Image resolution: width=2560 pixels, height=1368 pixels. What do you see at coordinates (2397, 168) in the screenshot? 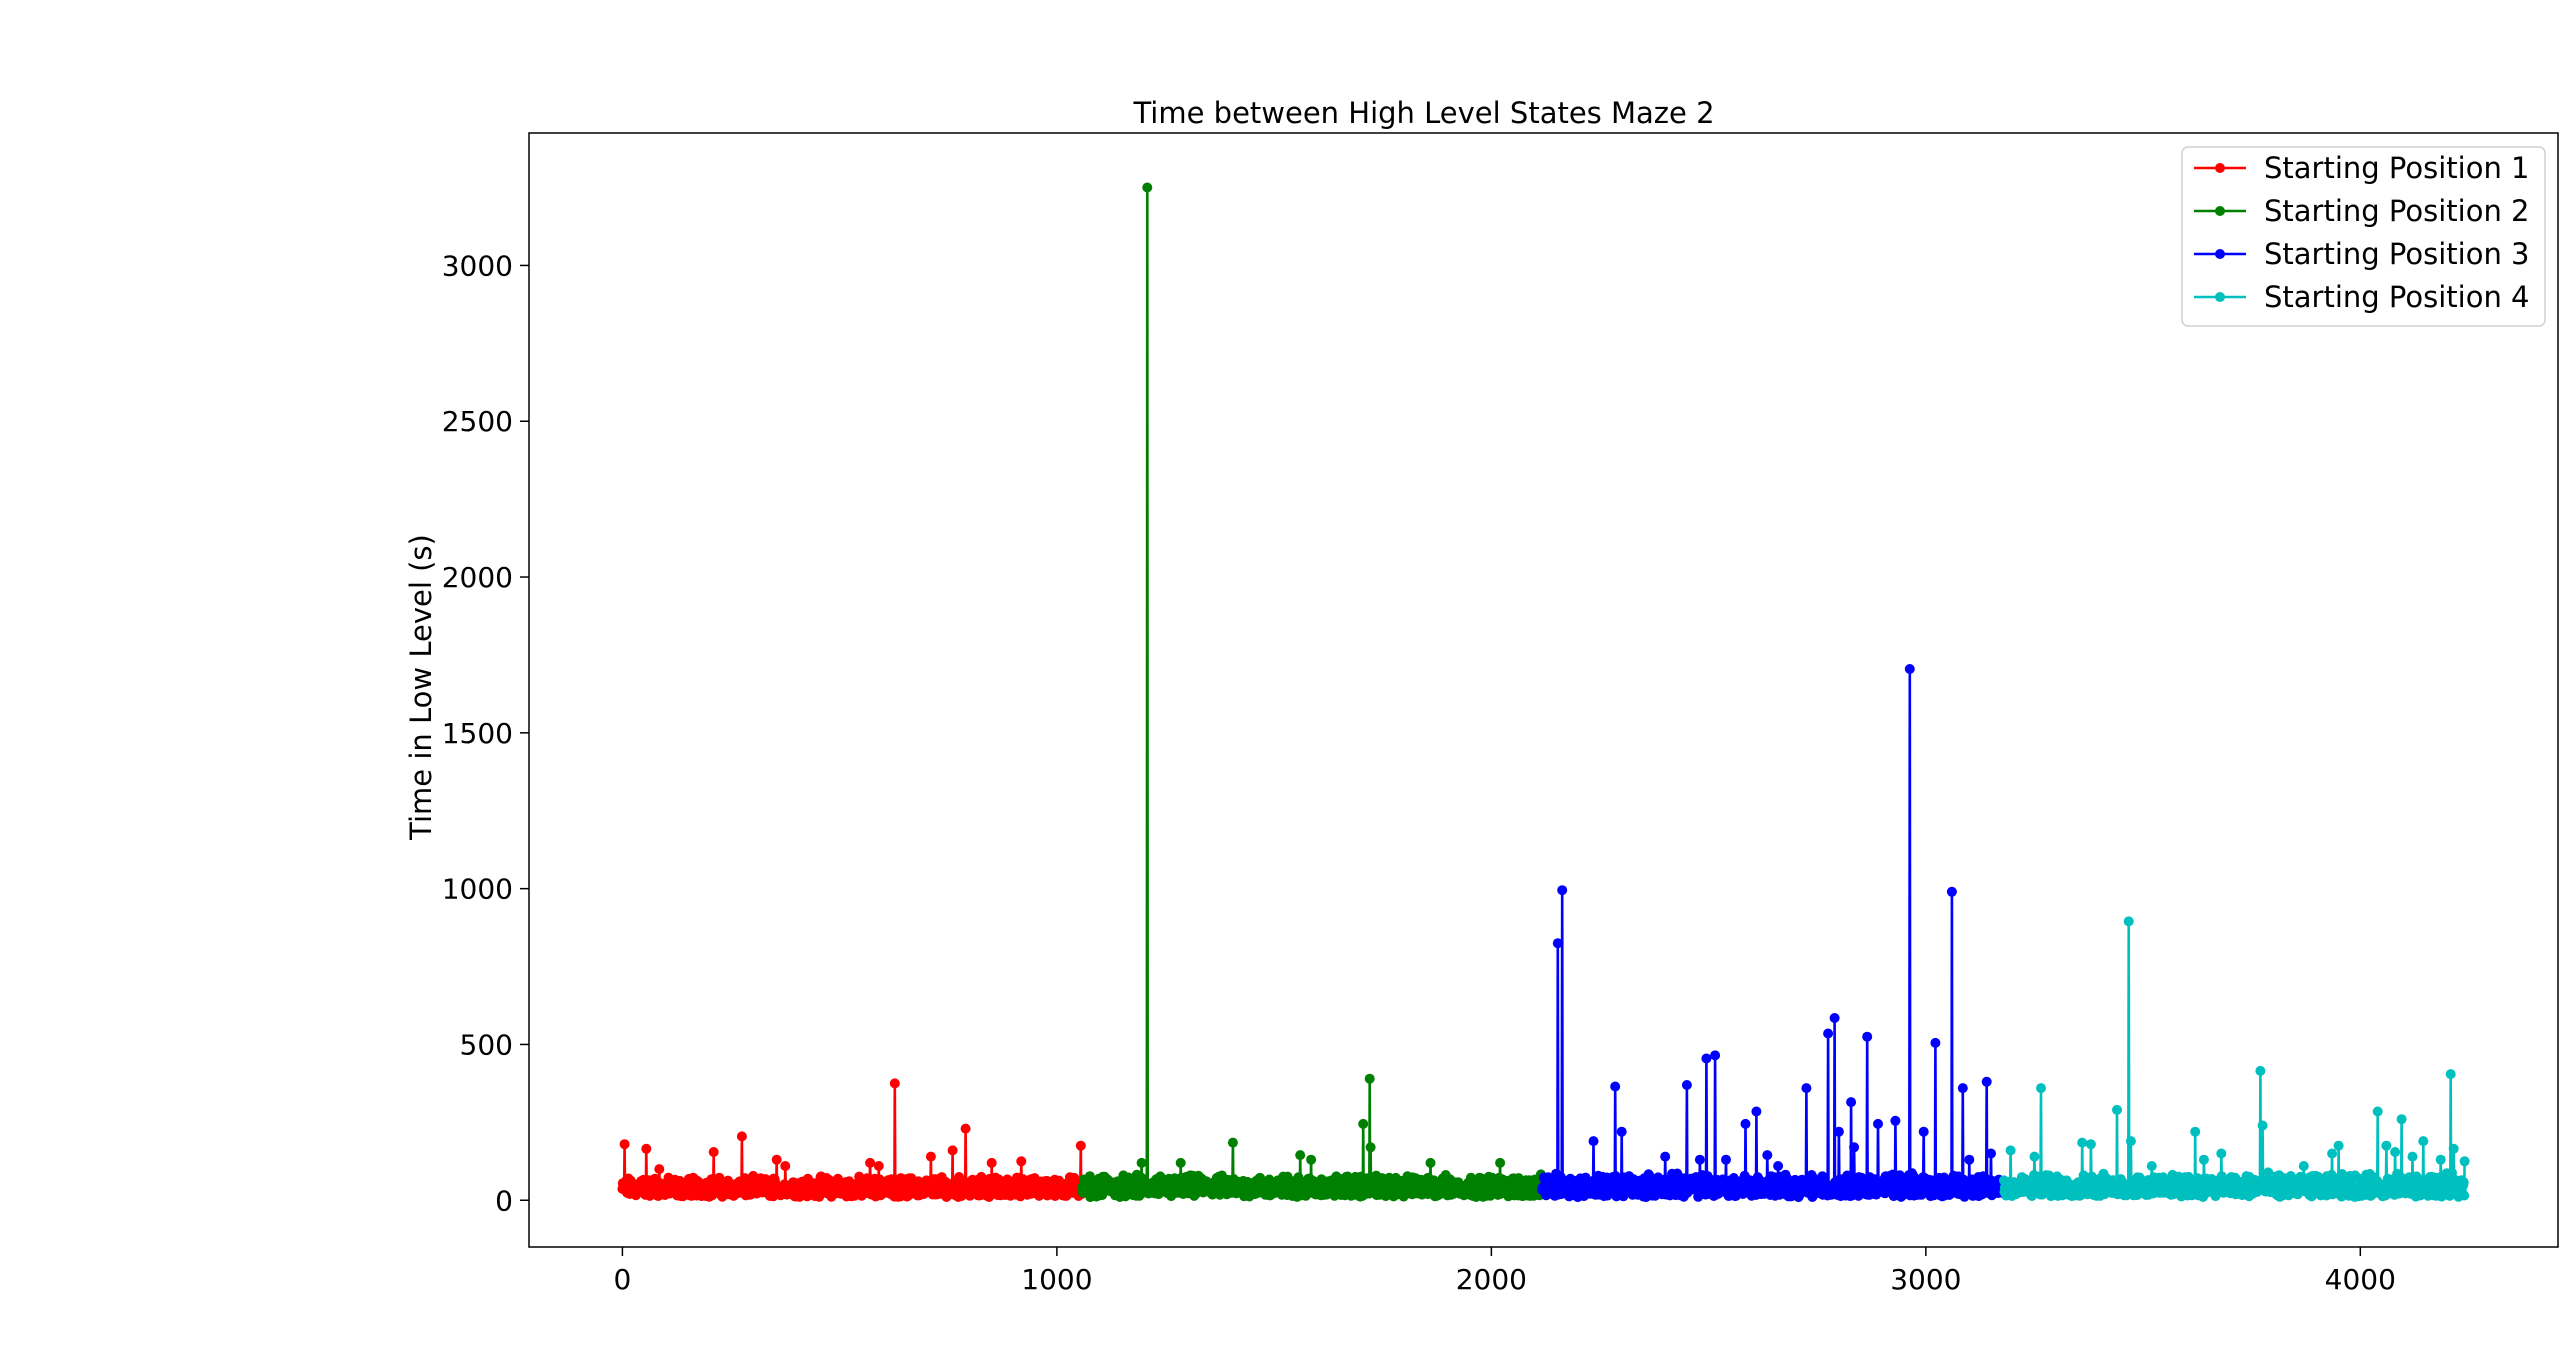
I see `legend-label: Starting Position 1` at bounding box center [2397, 168].